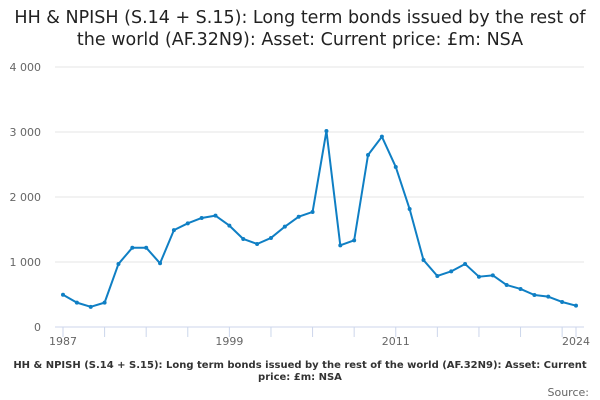 Image resolution: width=600 pixels, height=400 pixels. Describe the element at coordinates (26, 197) in the screenshot. I see `y-tick-label: 2 000` at that location.